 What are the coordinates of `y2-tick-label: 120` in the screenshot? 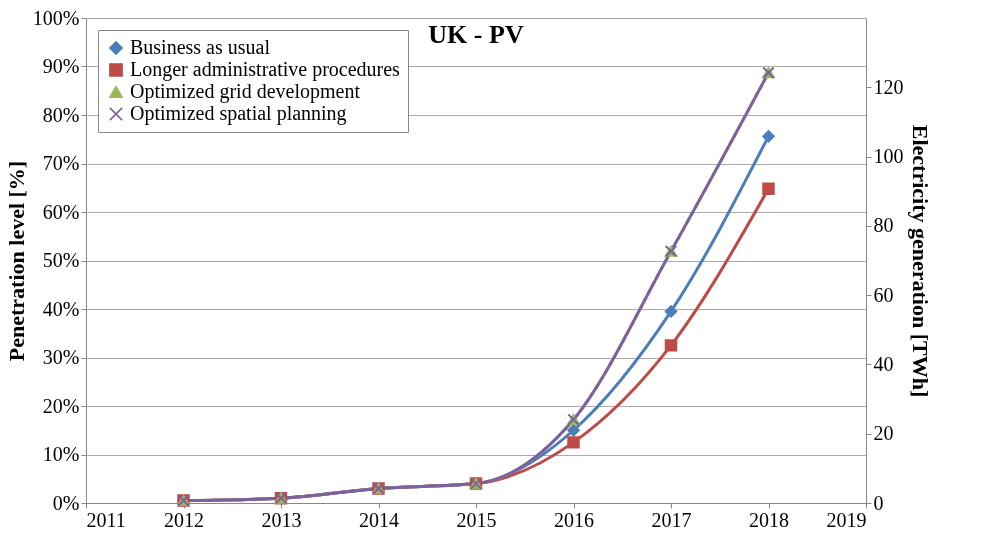 It's located at (888, 86).